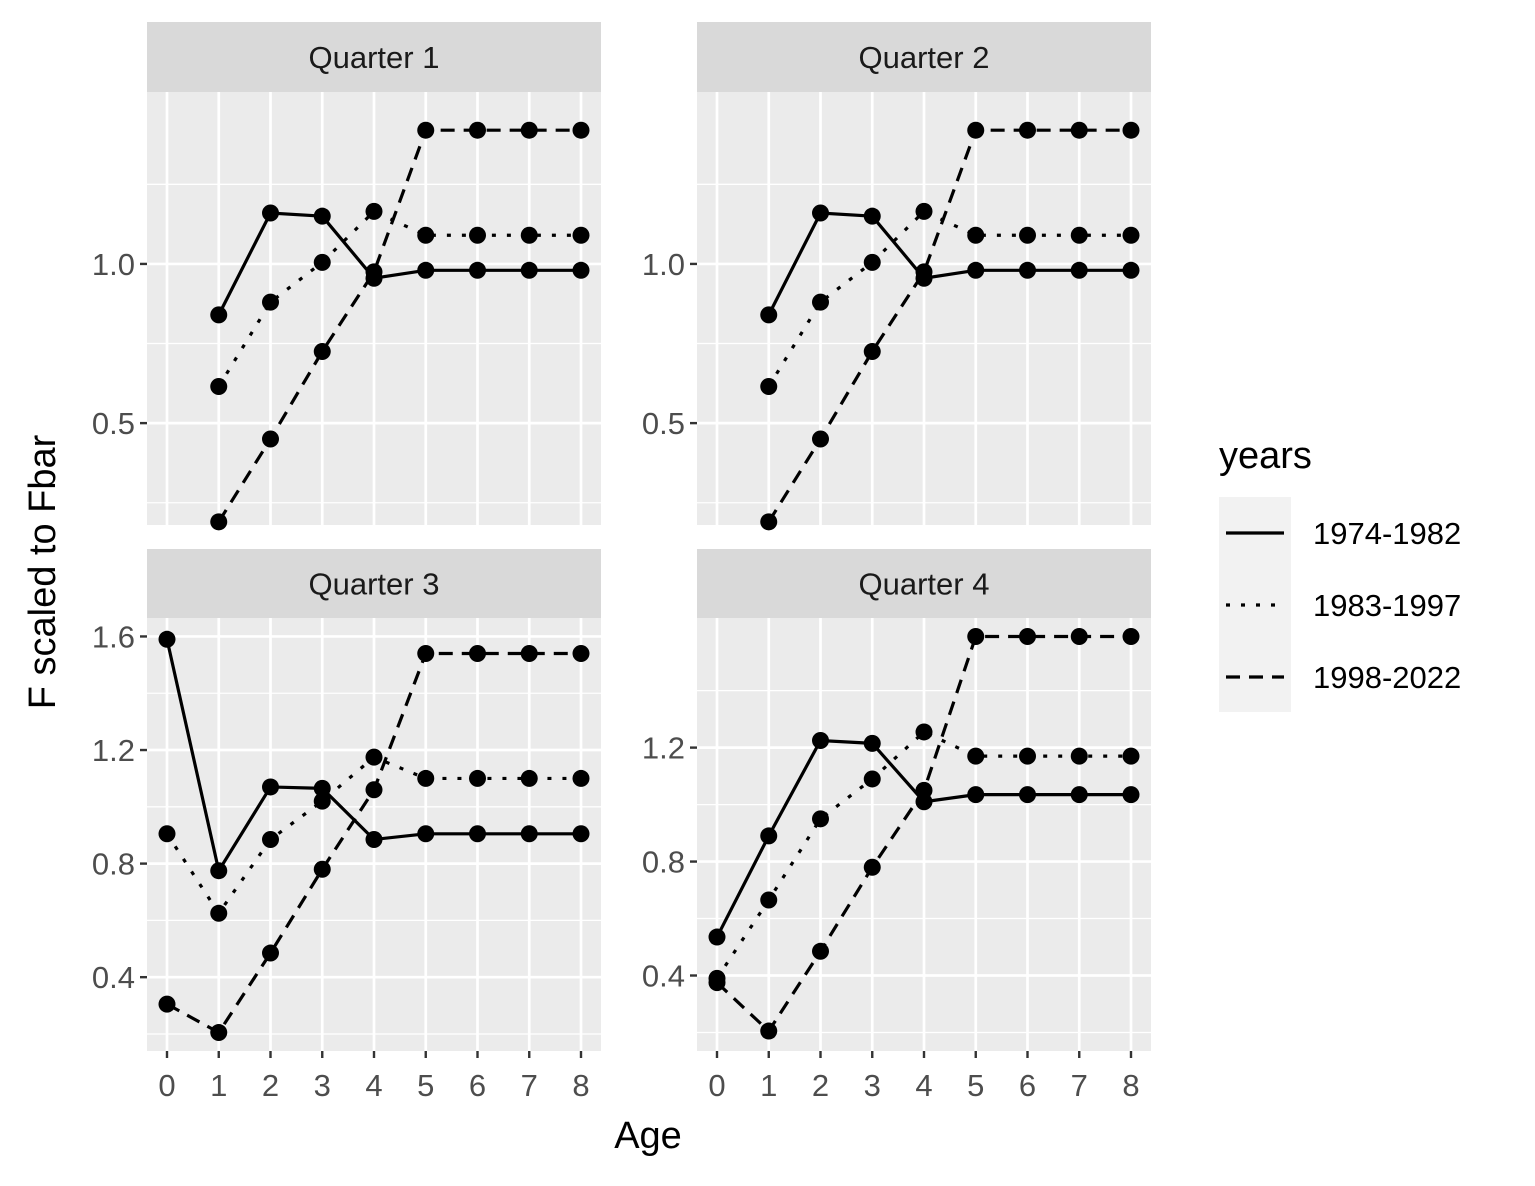 Image resolution: width=1535 pixels, height=1186 pixels. What do you see at coordinates (1387, 533) in the screenshot?
I see `legend-label: 1974-1982` at bounding box center [1387, 533].